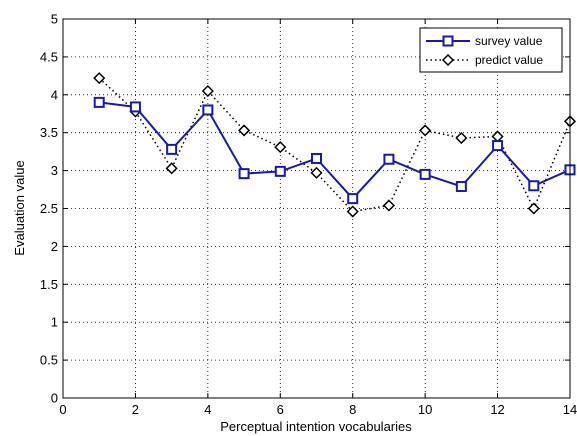  I want to click on x-tick-label: 10, so click(425, 409).